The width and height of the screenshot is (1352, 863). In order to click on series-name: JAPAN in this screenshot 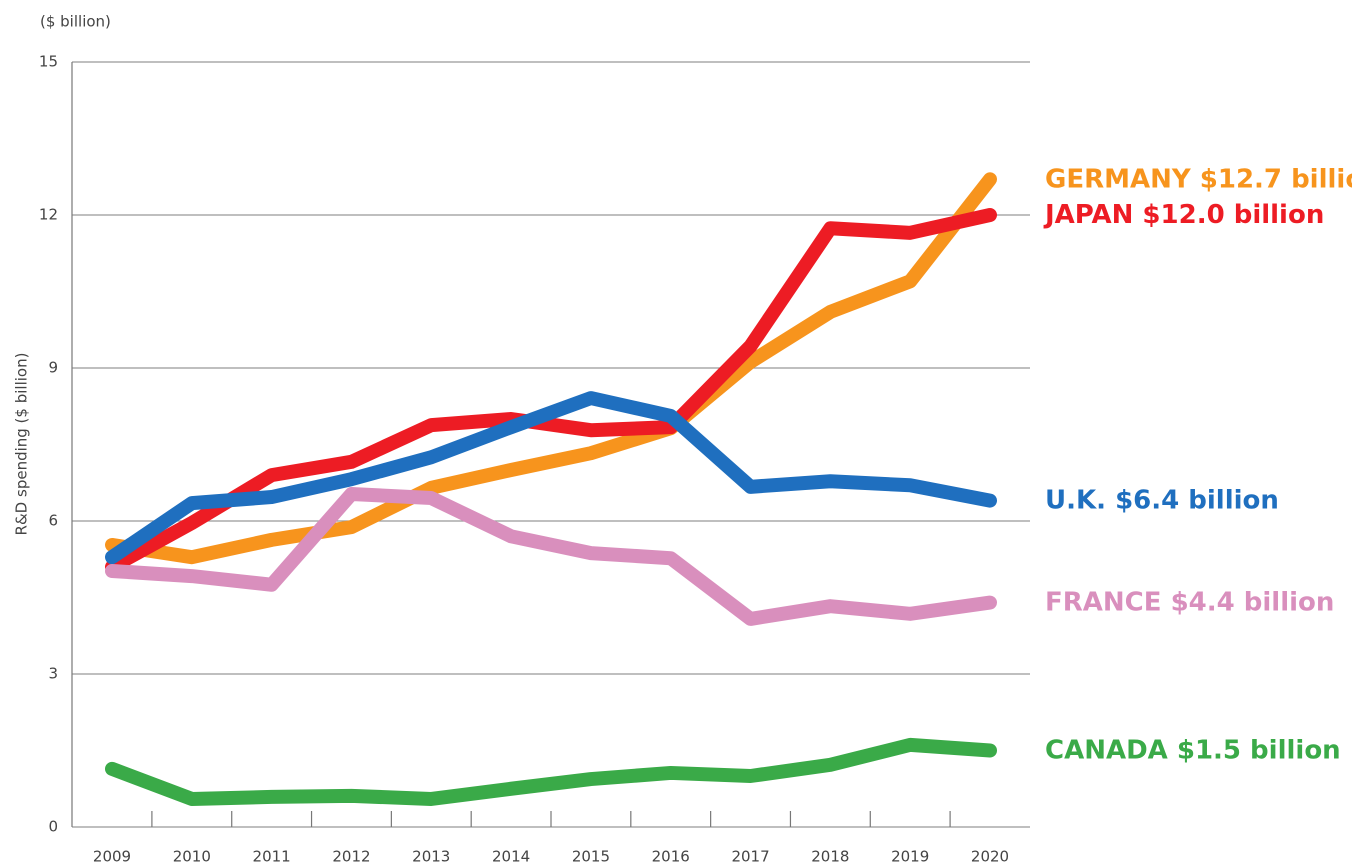, I will do `click(1088, 215)`.